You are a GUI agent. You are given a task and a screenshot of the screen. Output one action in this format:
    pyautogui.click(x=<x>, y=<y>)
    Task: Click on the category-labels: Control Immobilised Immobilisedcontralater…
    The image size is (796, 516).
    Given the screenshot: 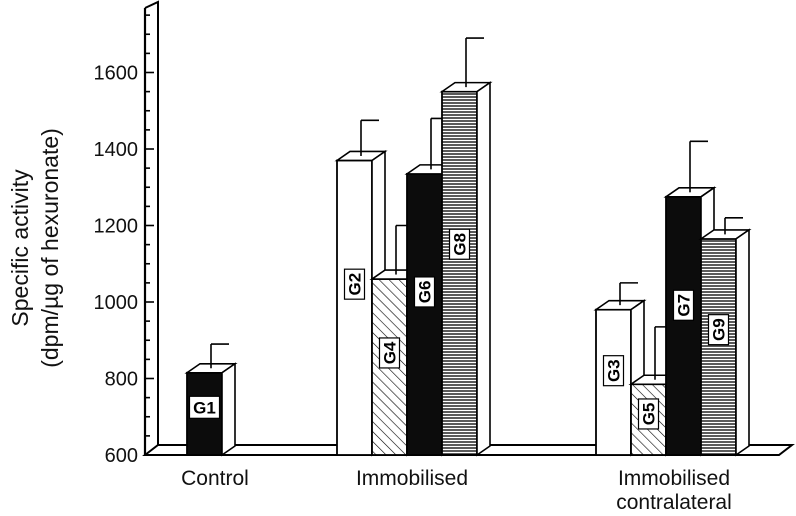 What is the action you would take?
    pyautogui.click(x=456, y=490)
    